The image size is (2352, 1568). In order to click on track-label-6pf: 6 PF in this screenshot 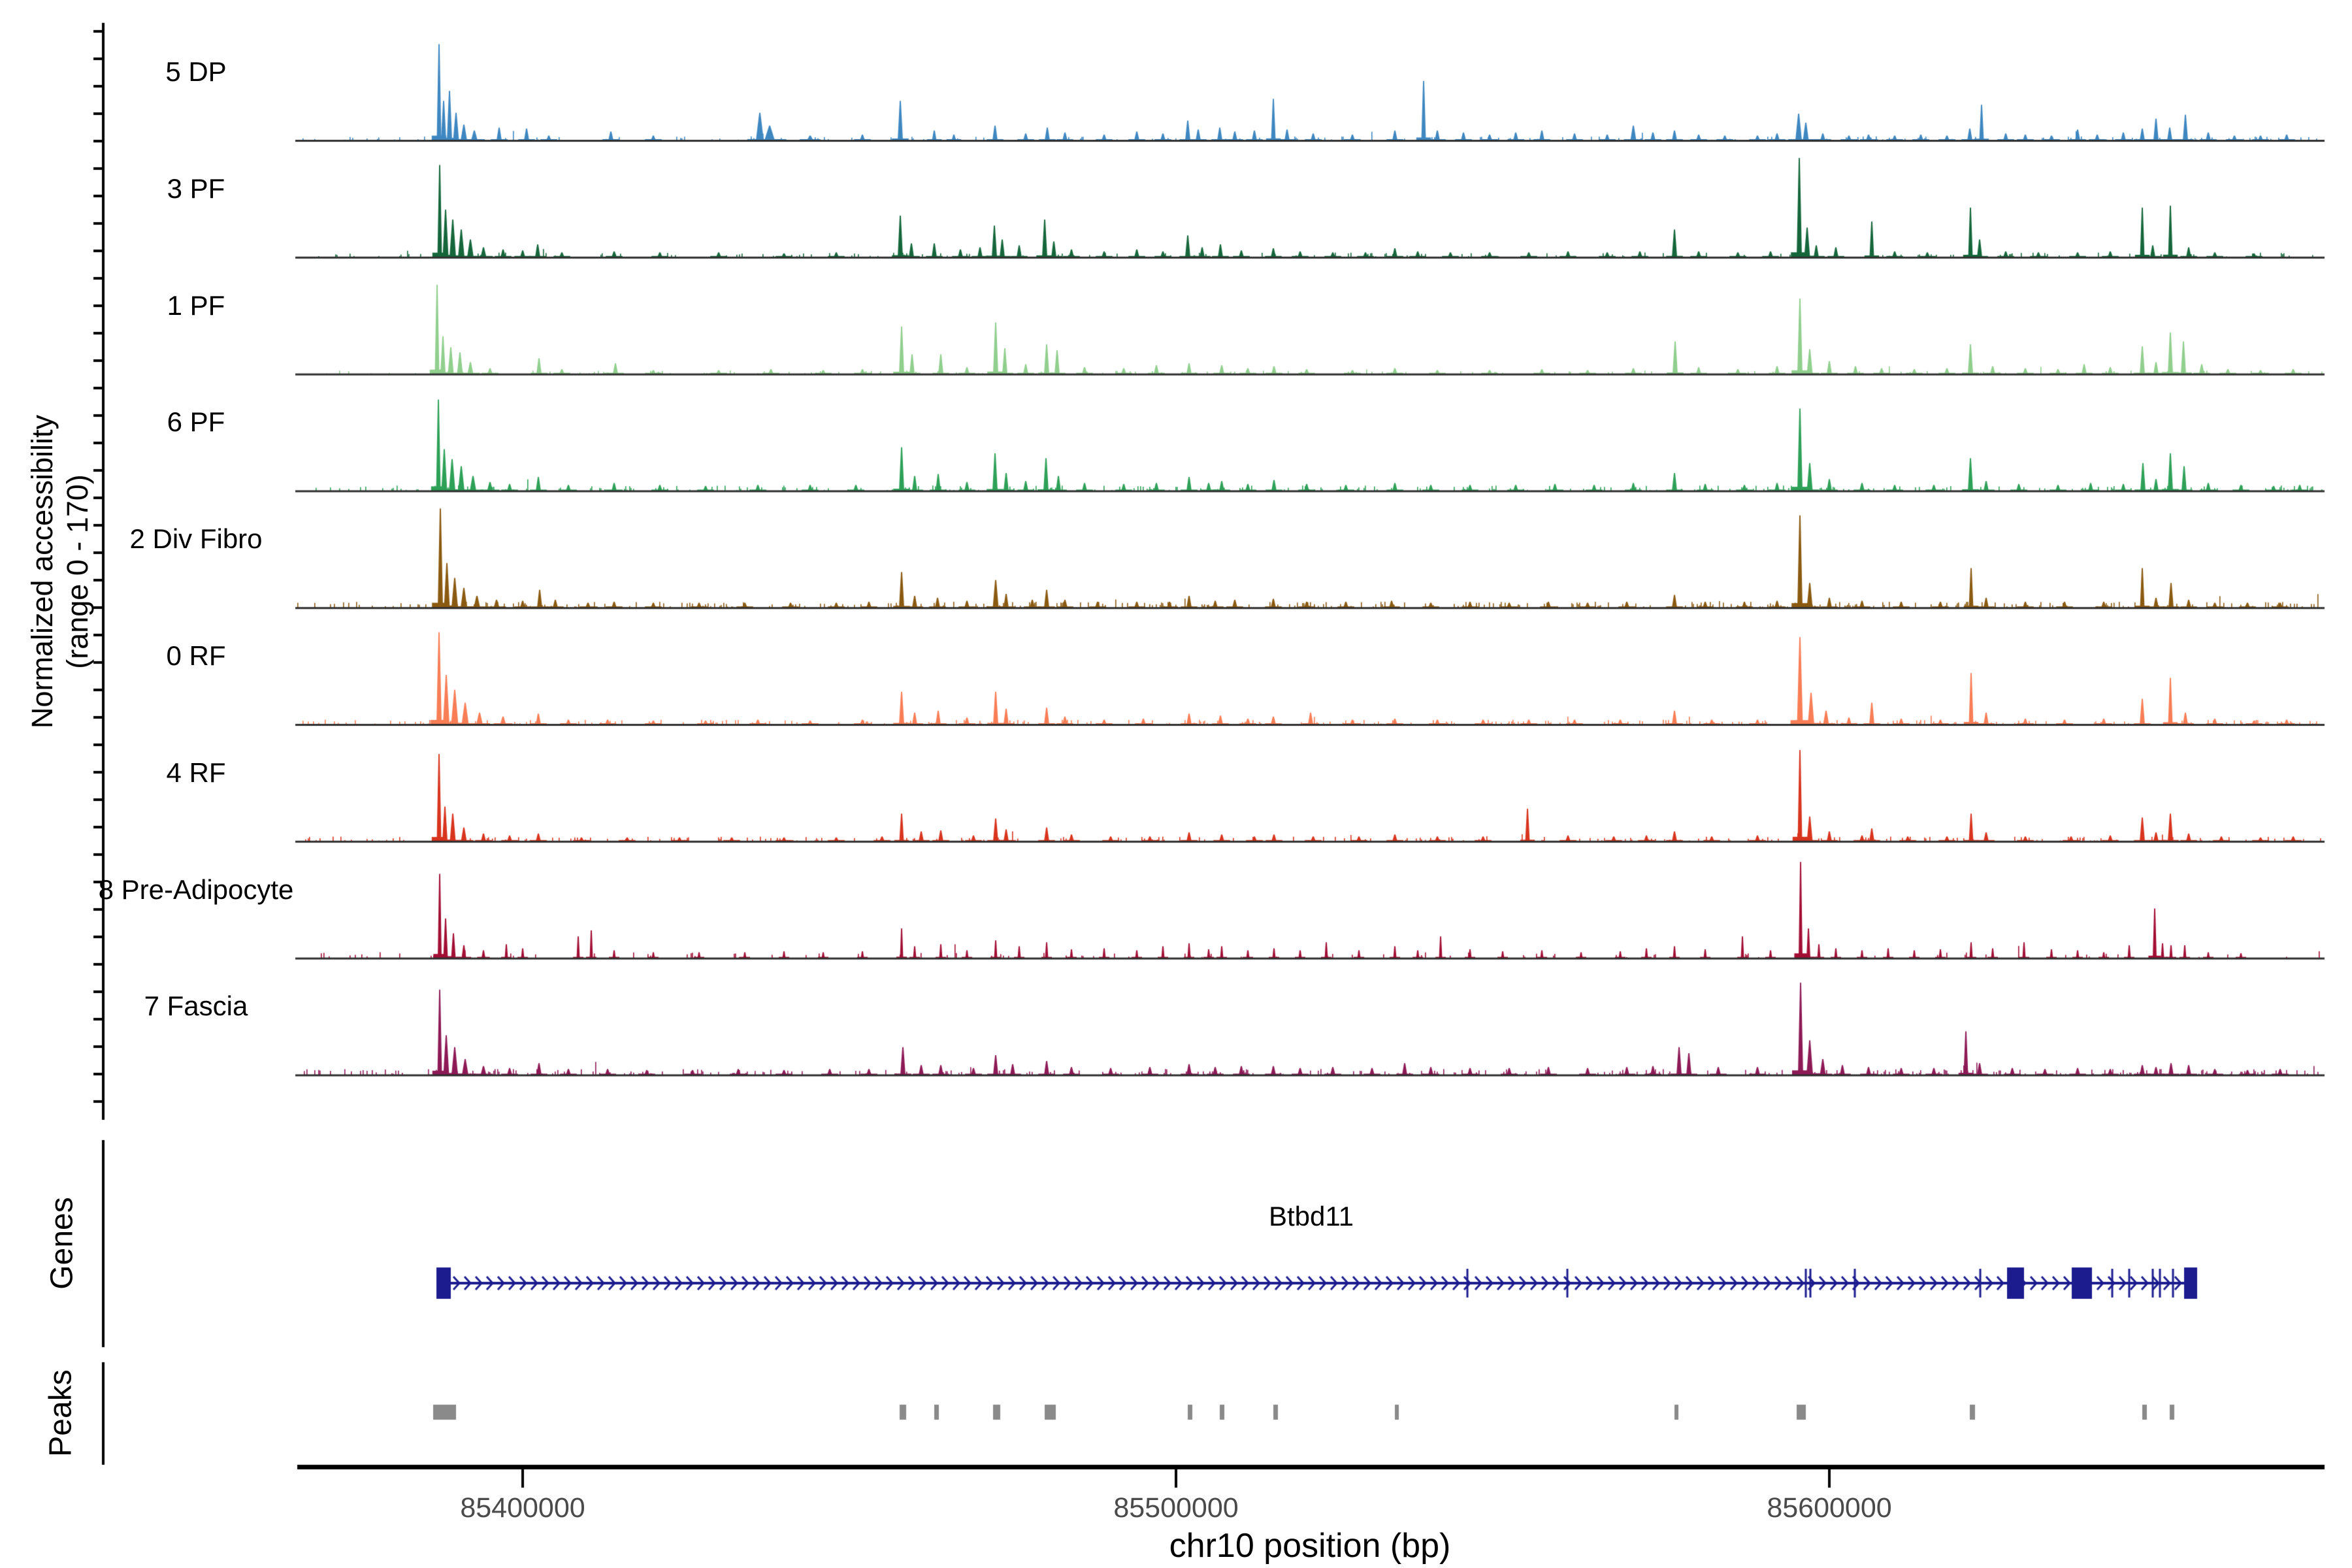, I will do `click(196, 421)`.